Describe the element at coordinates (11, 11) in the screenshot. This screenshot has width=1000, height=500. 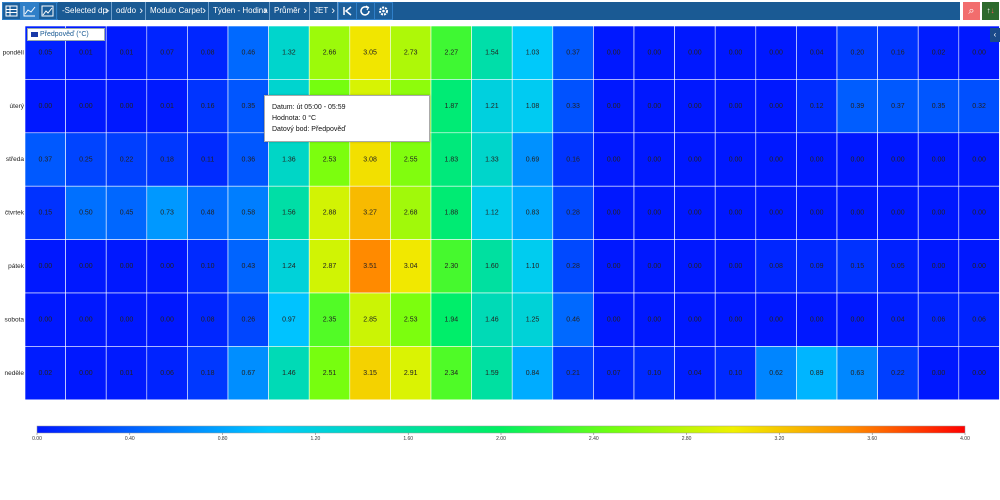
I see `table-icon` at that location.